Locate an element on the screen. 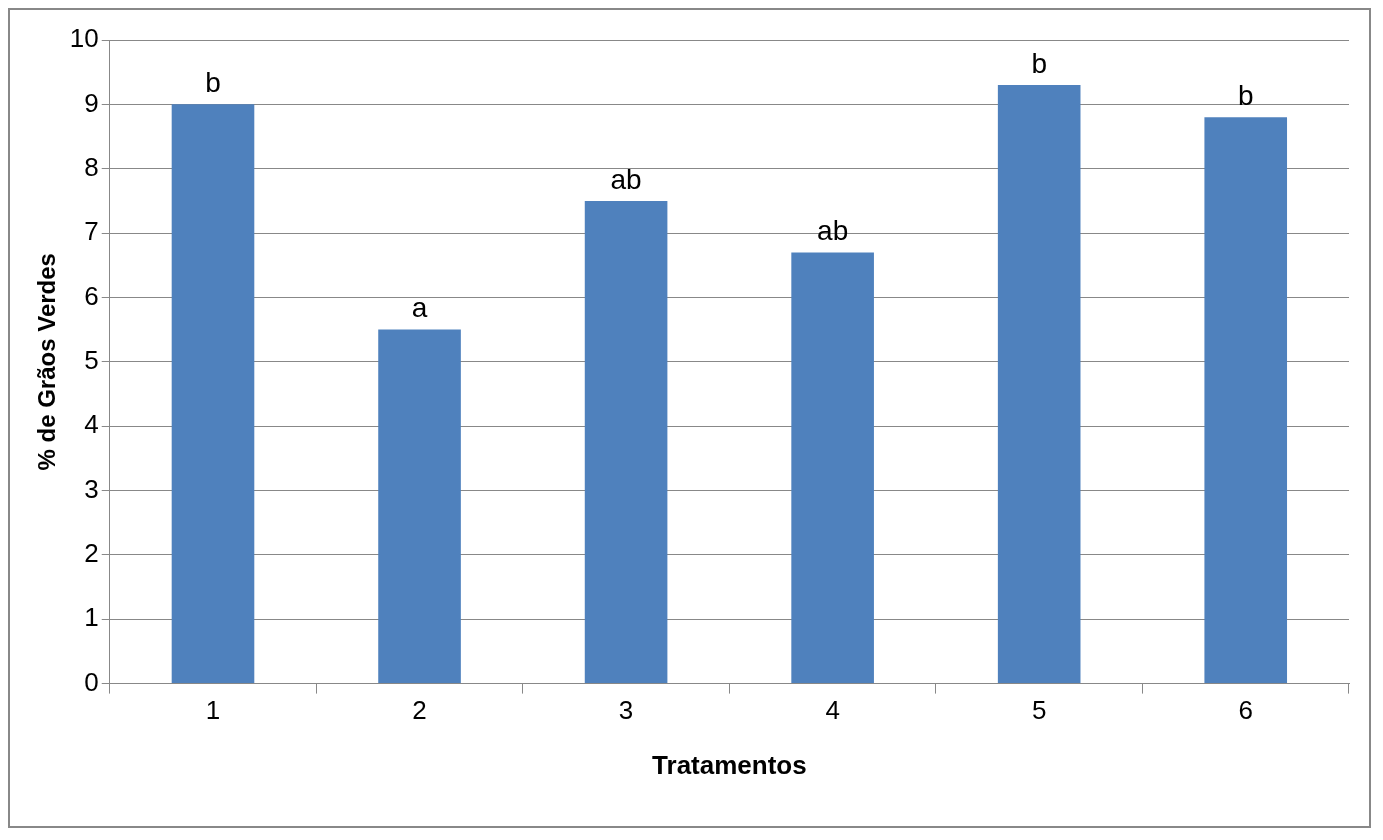 The height and width of the screenshot is (840, 1383). y-tick-label: 6 is located at coordinates (91, 295).